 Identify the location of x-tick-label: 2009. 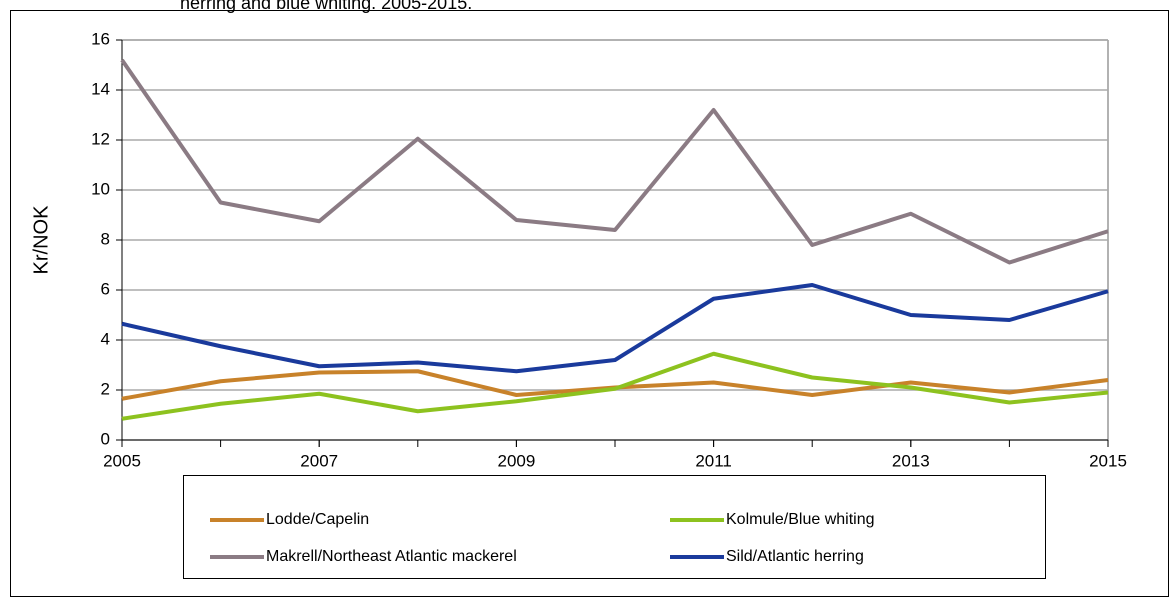
(516, 460).